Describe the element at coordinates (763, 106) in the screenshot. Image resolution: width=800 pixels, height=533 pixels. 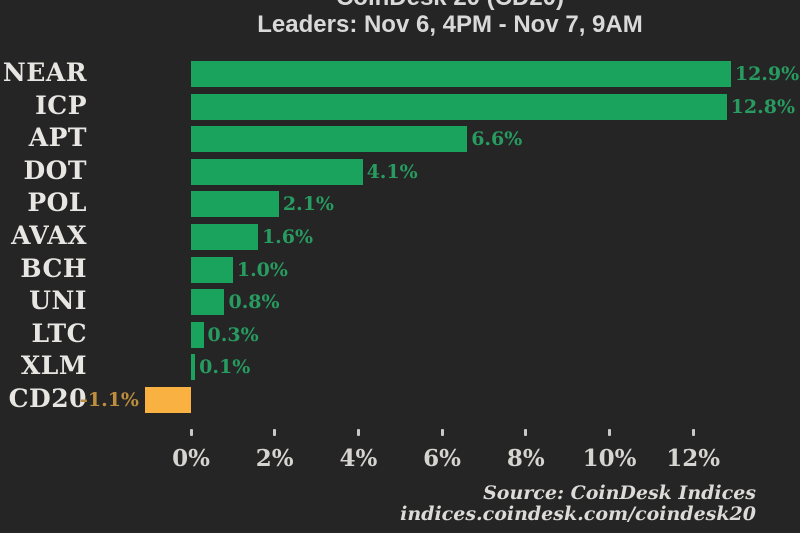
I see `value-label-icp: 12.8%` at that location.